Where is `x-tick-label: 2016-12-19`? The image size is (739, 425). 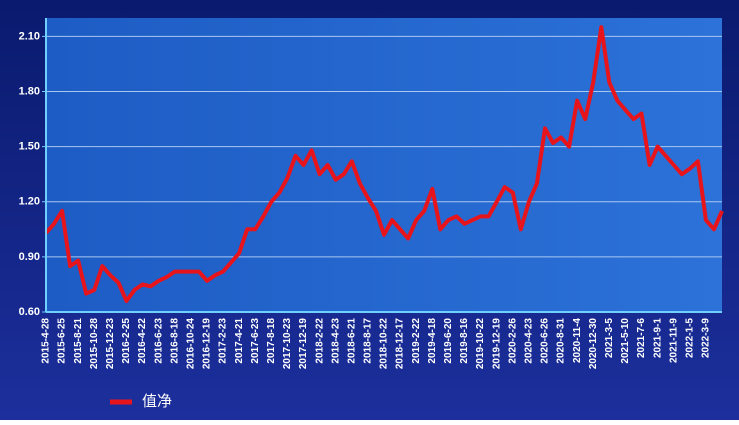
x-tick-label: 2016-12-19 is located at coordinates (207, 344).